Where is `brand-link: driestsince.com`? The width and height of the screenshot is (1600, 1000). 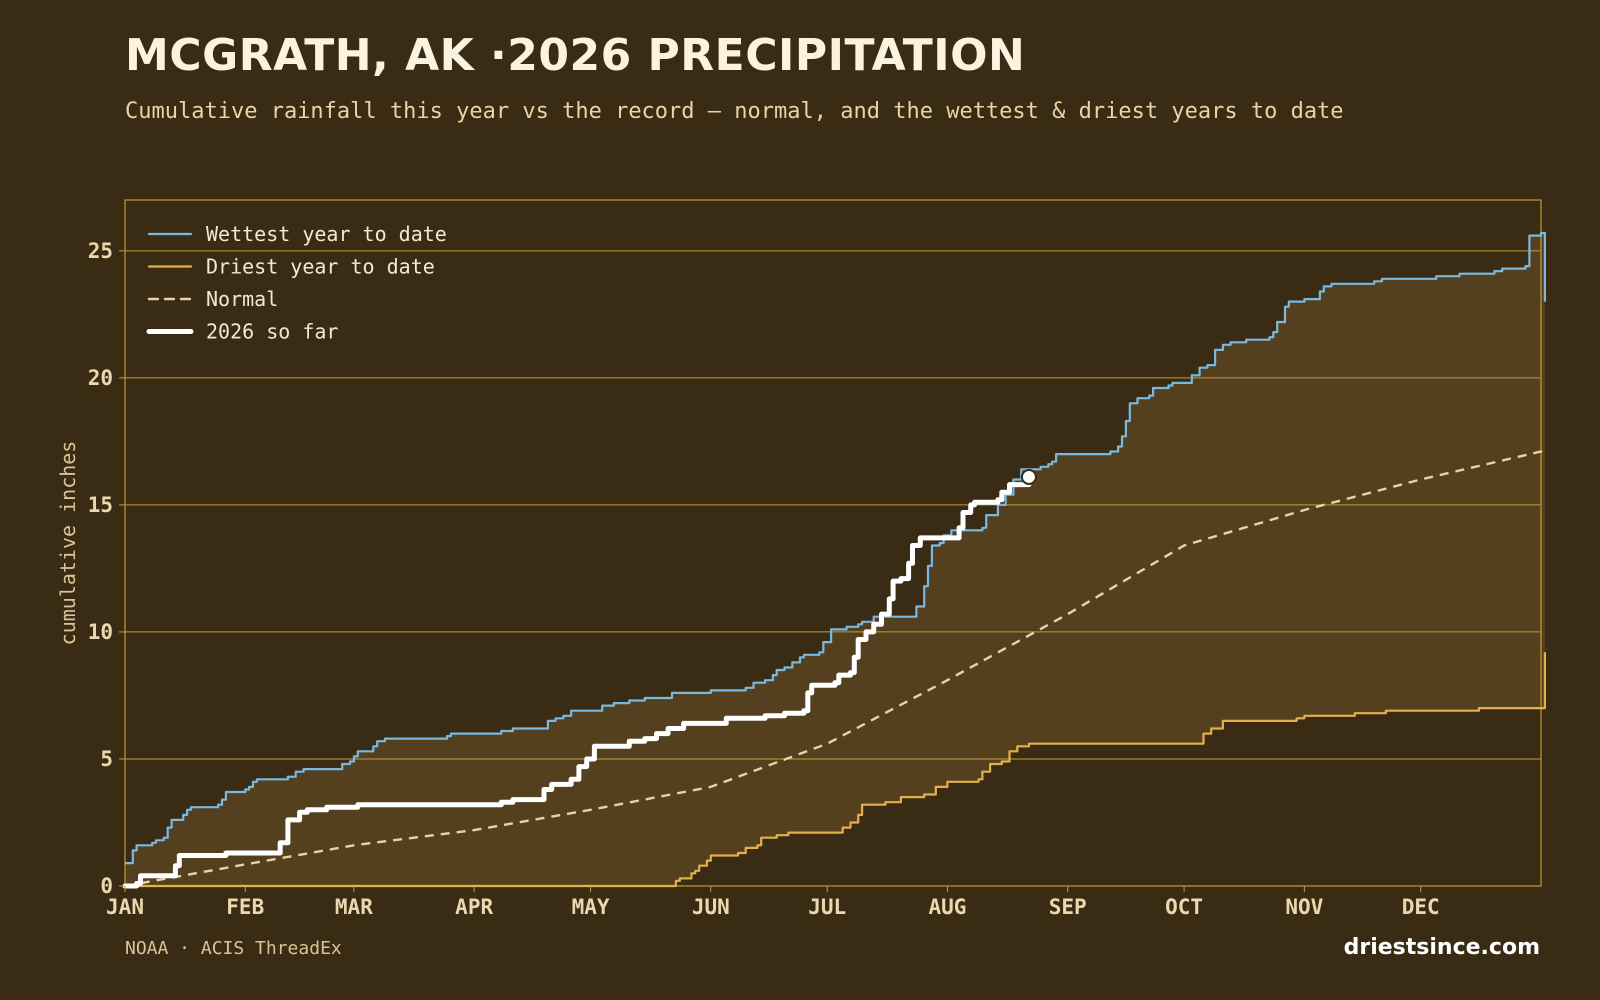
brand-link: driestsince.com is located at coordinates (1441, 947).